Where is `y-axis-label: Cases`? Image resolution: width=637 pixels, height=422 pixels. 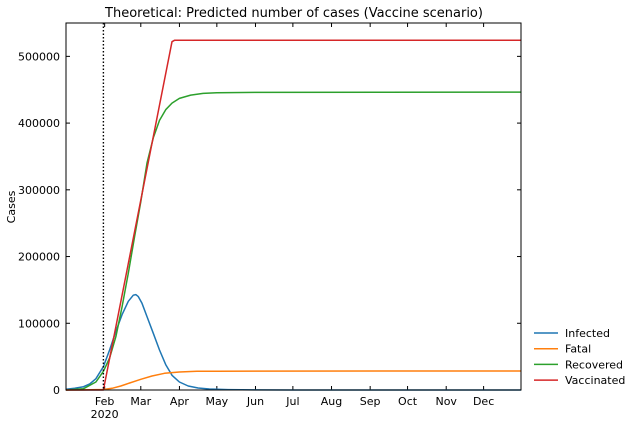 y-axis-label: Cases is located at coordinates (11, 206).